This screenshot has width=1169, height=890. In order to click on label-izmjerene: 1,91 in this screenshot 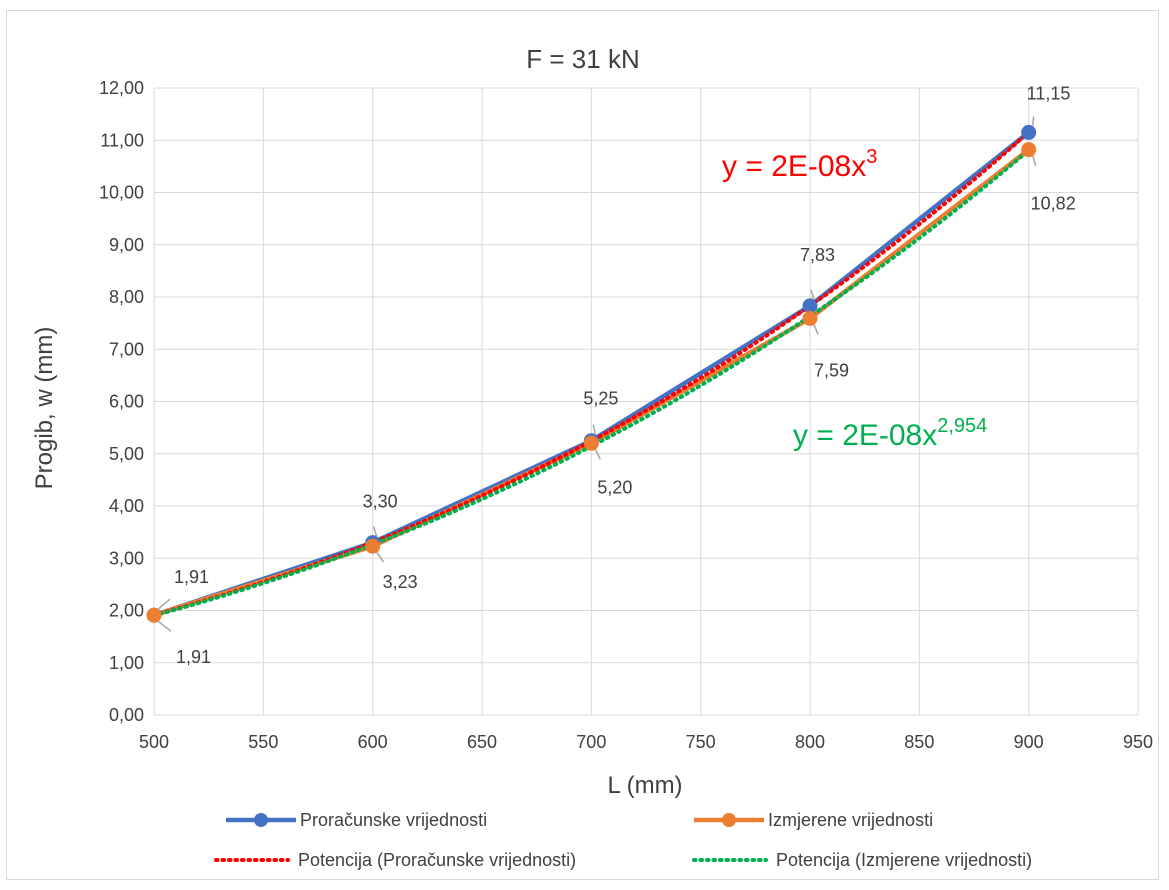, I will do `click(193, 657)`.